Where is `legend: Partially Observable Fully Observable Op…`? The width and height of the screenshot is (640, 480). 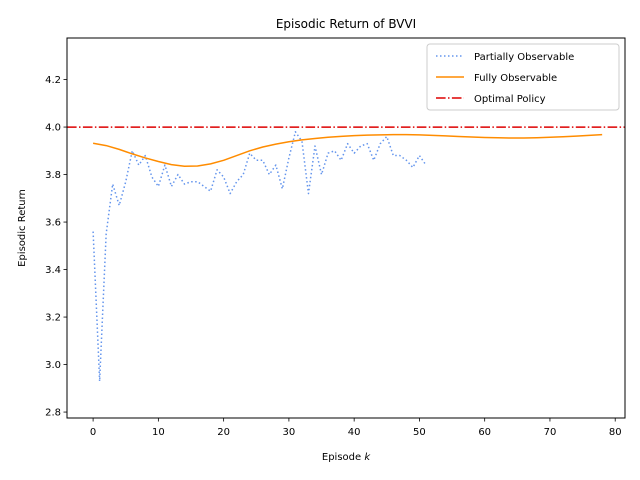 legend: Partially Observable Fully Observable Op… is located at coordinates (523, 77).